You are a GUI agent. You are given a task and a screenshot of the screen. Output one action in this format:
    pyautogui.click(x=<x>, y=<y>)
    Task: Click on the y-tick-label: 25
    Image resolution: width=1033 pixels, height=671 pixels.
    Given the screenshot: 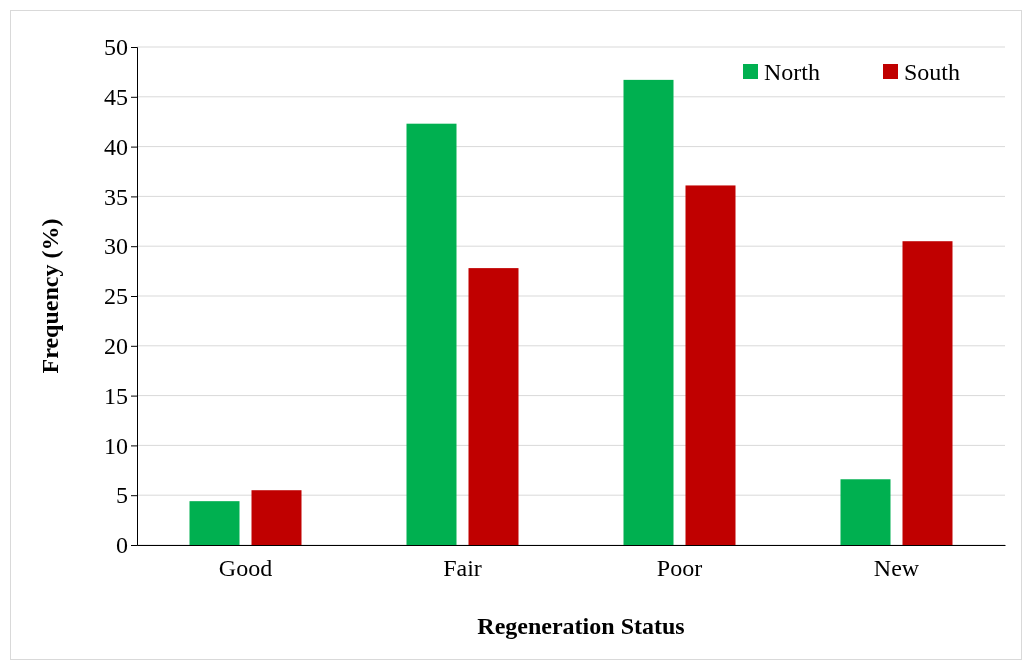 What is the action you would take?
    pyautogui.click(x=116, y=296)
    